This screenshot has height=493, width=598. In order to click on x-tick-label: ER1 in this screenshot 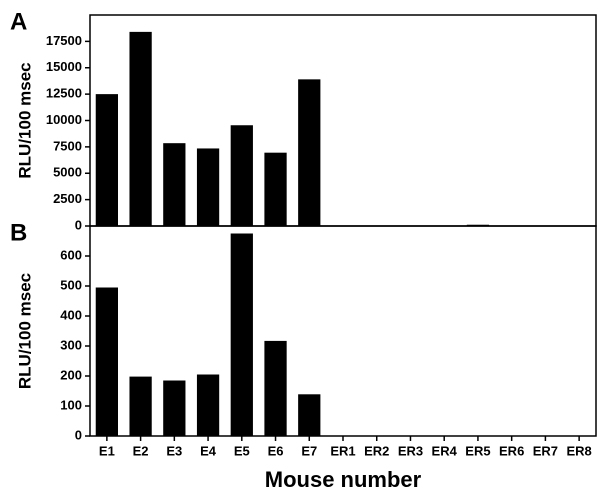, I will do `click(342, 450)`.